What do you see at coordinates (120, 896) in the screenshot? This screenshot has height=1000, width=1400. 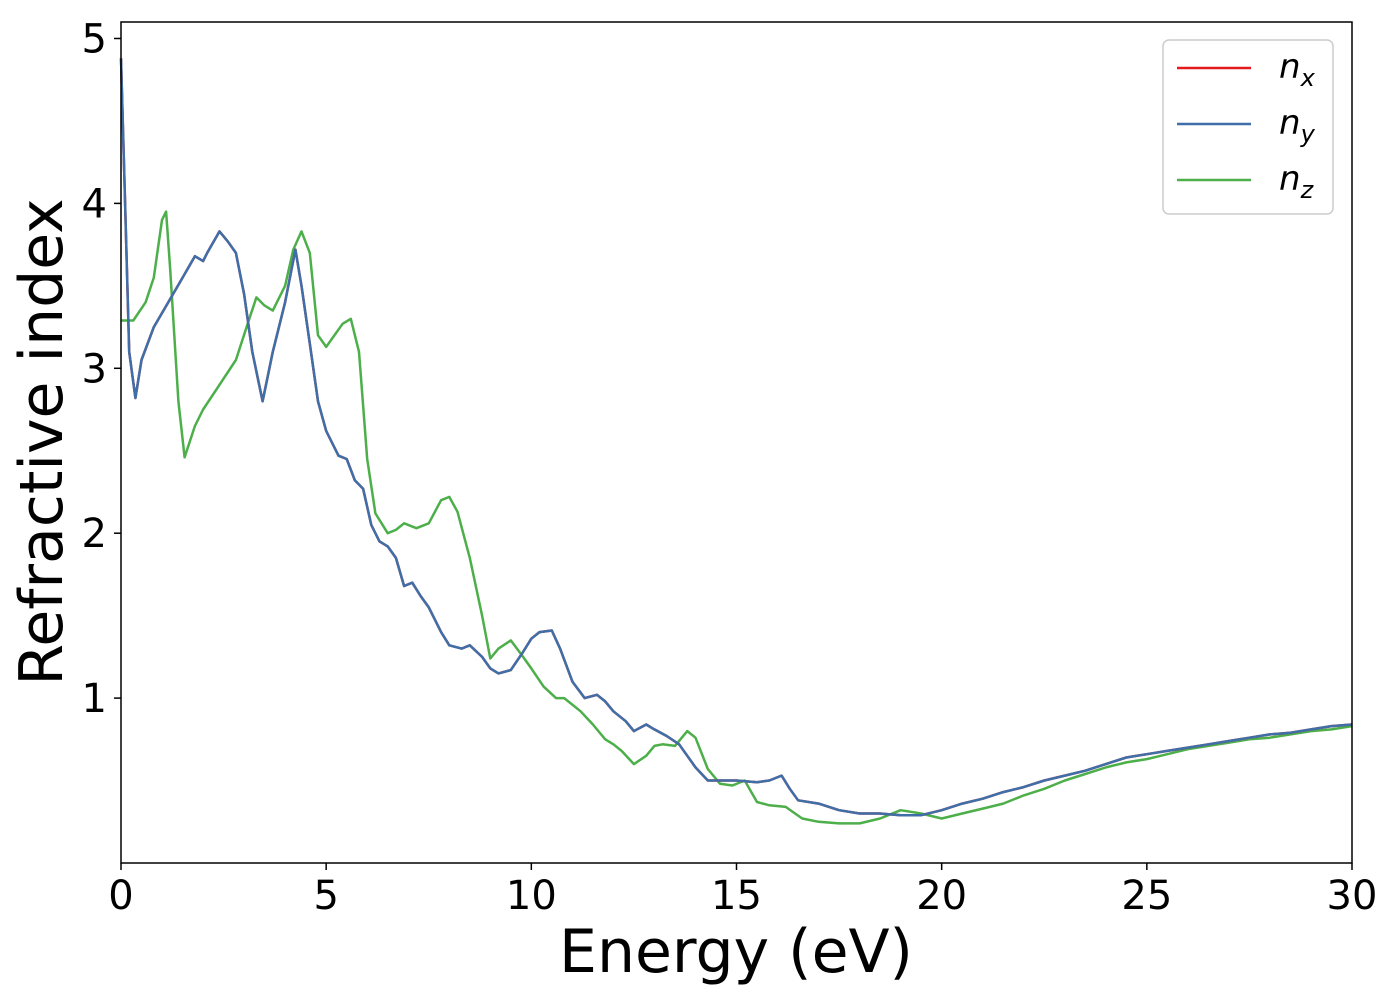 I see `x-tick-label: 0` at bounding box center [120, 896].